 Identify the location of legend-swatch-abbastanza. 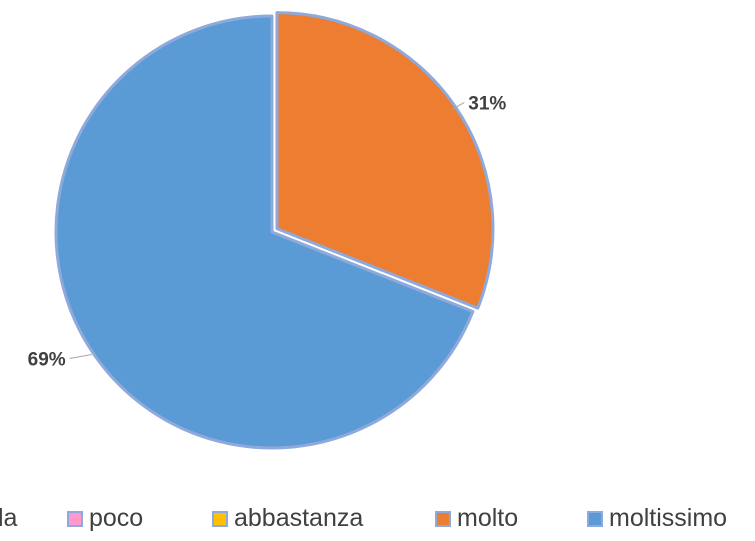
(220, 518).